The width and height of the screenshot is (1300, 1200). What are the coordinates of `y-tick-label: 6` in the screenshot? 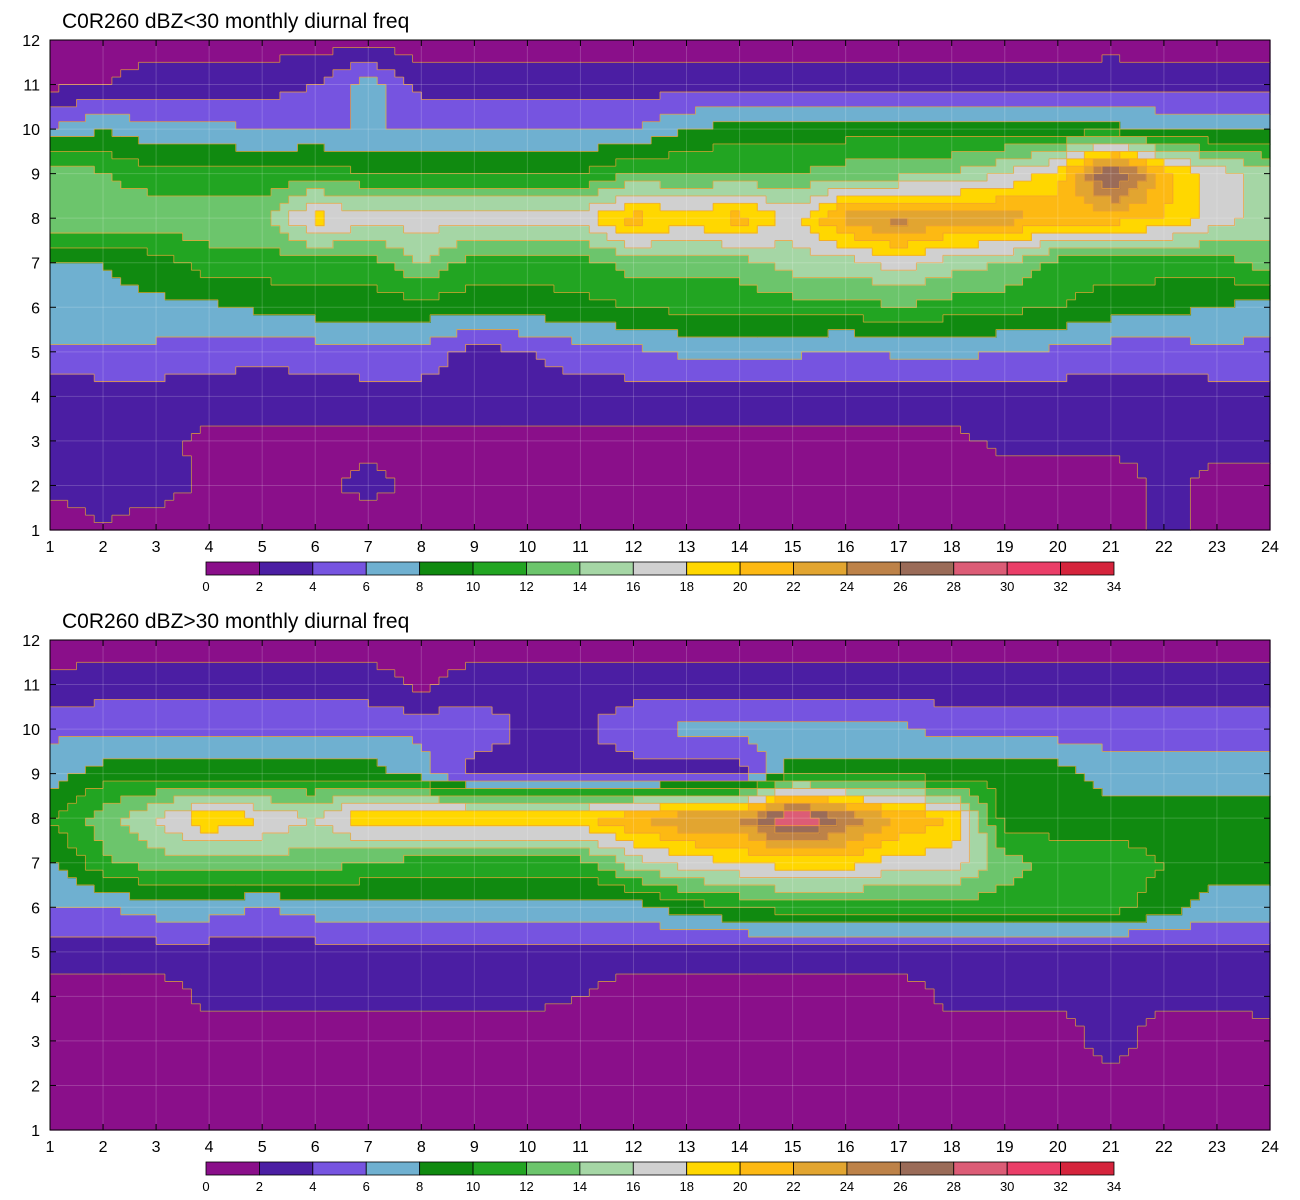 It's located at (35, 908).